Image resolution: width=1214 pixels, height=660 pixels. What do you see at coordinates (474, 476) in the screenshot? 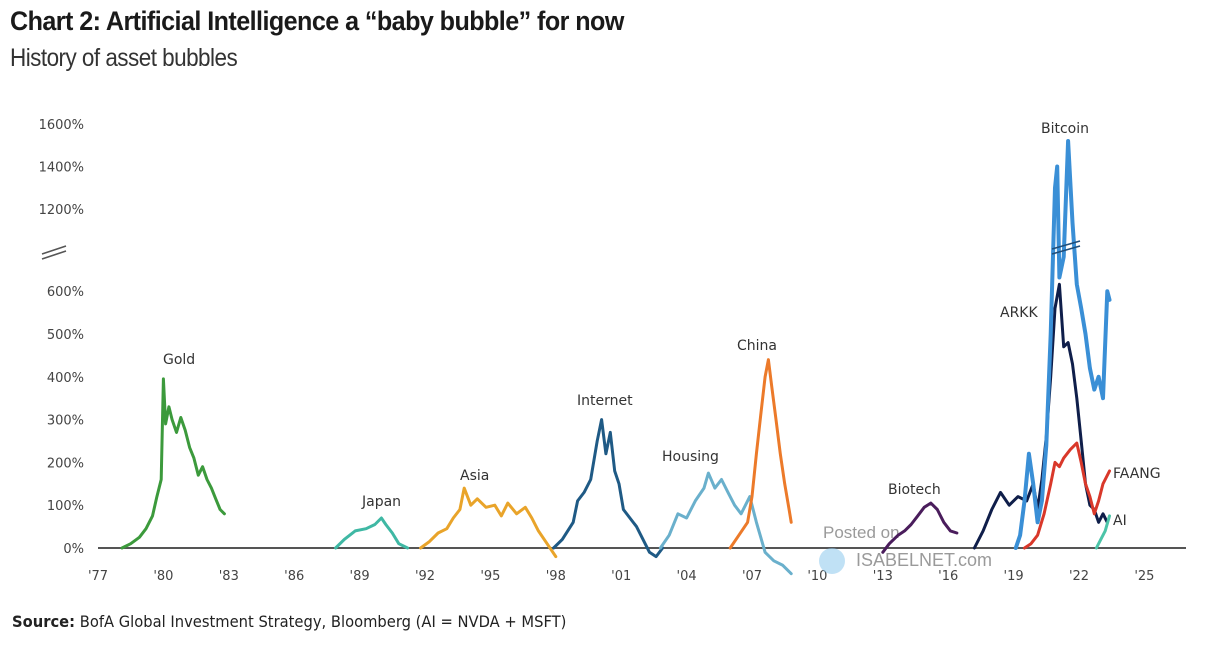
I see `label-asia: Asia` at bounding box center [474, 476].